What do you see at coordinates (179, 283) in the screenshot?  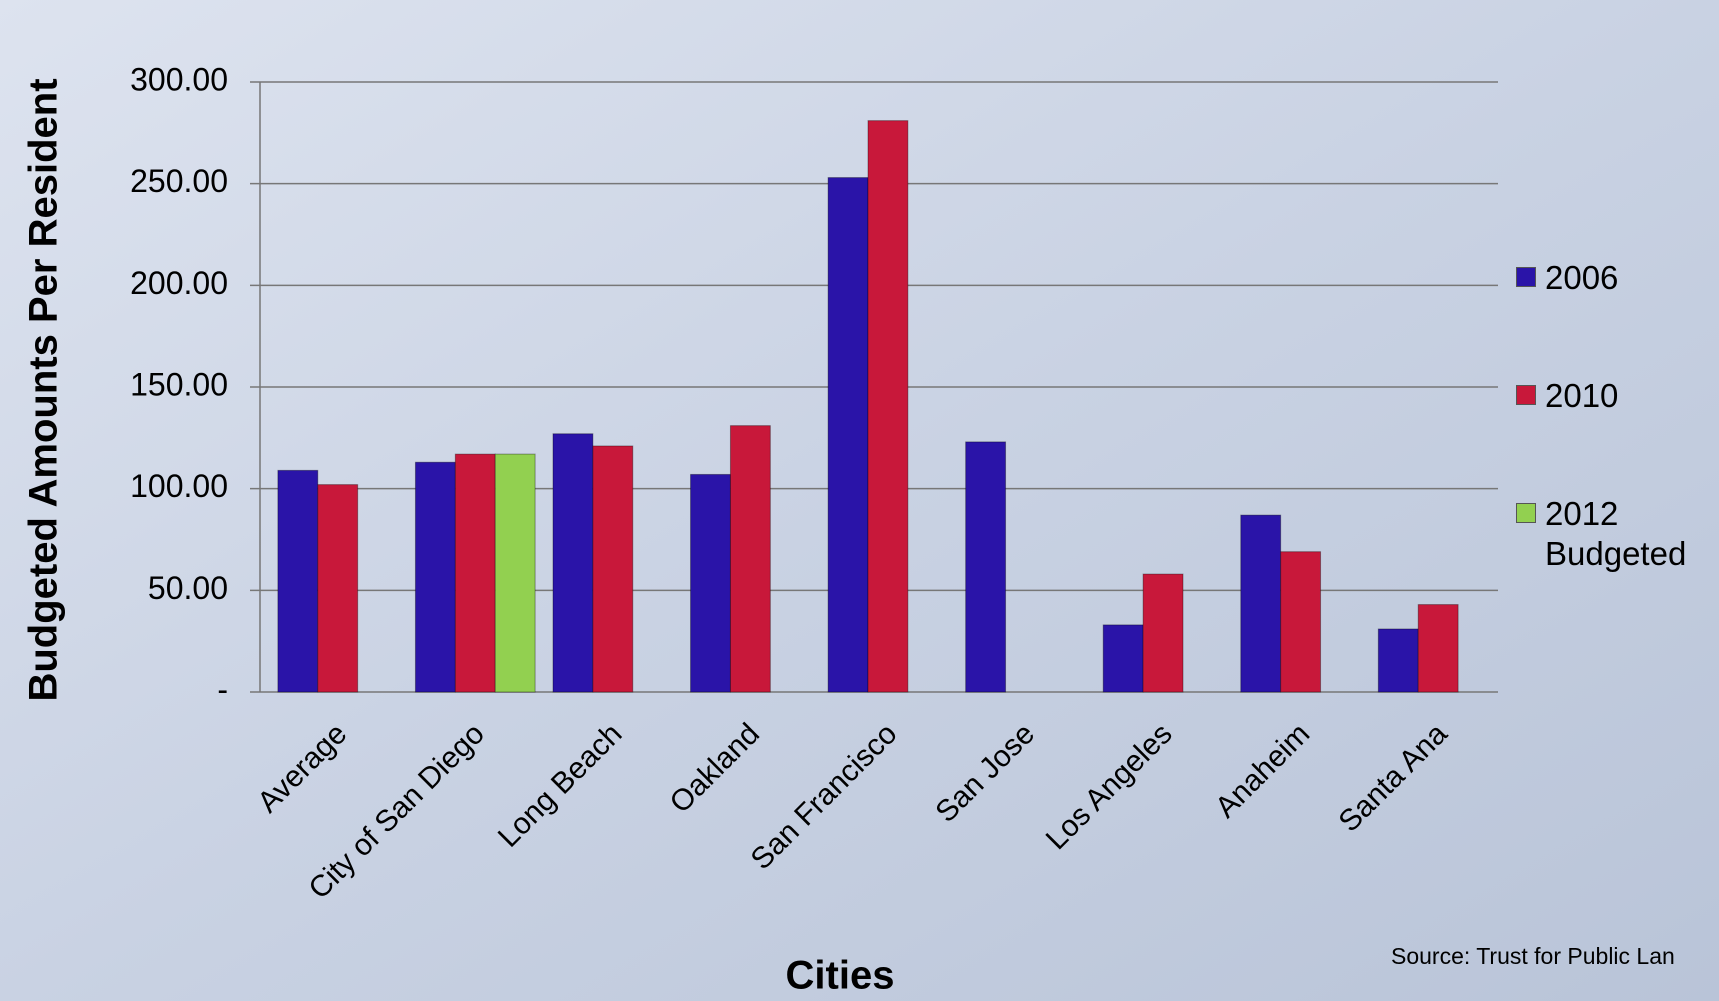 I see `y-tick-label: 200.00` at bounding box center [179, 283].